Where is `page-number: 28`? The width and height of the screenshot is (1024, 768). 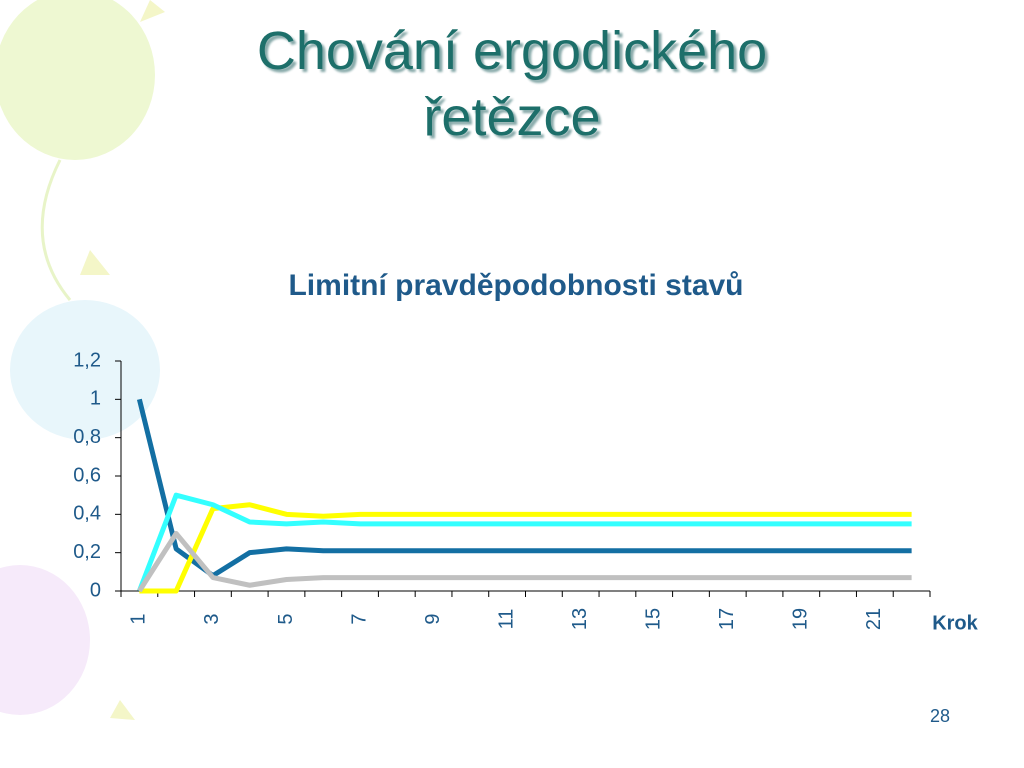 page-number: 28 is located at coordinates (940, 716).